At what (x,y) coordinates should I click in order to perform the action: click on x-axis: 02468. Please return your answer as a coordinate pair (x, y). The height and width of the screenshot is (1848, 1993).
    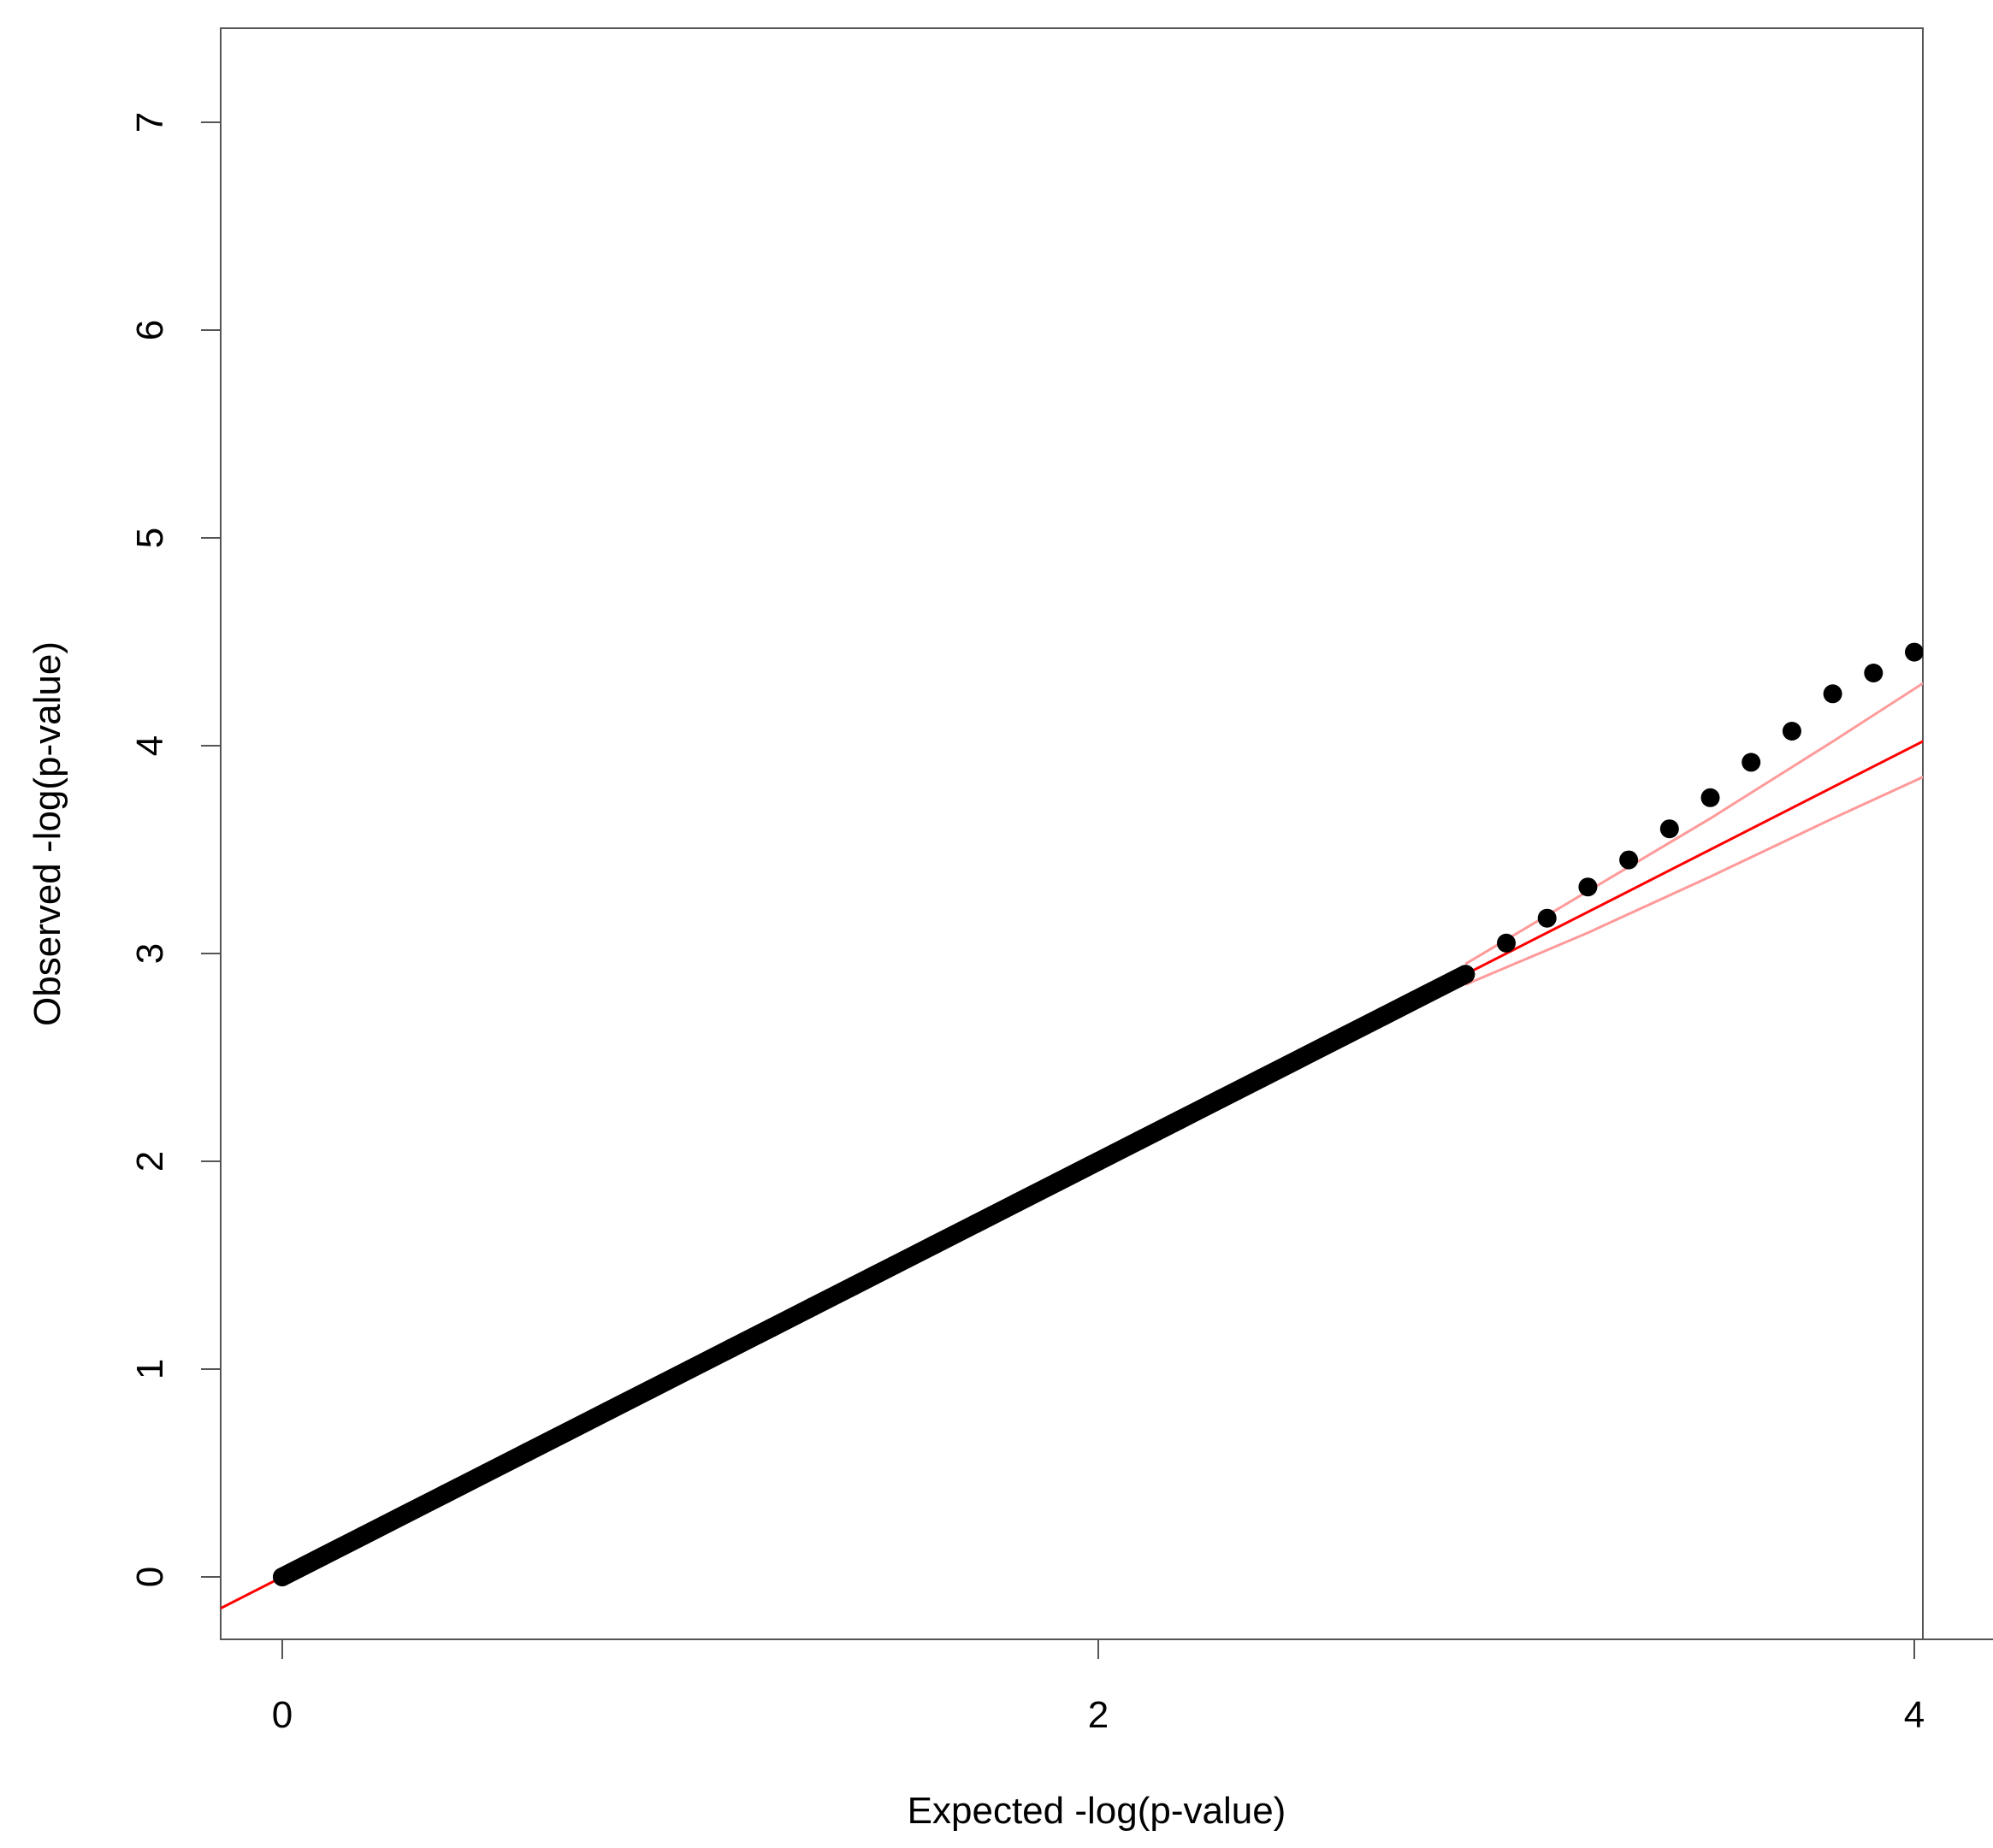
    Looking at the image, I should click on (1132, 1687).